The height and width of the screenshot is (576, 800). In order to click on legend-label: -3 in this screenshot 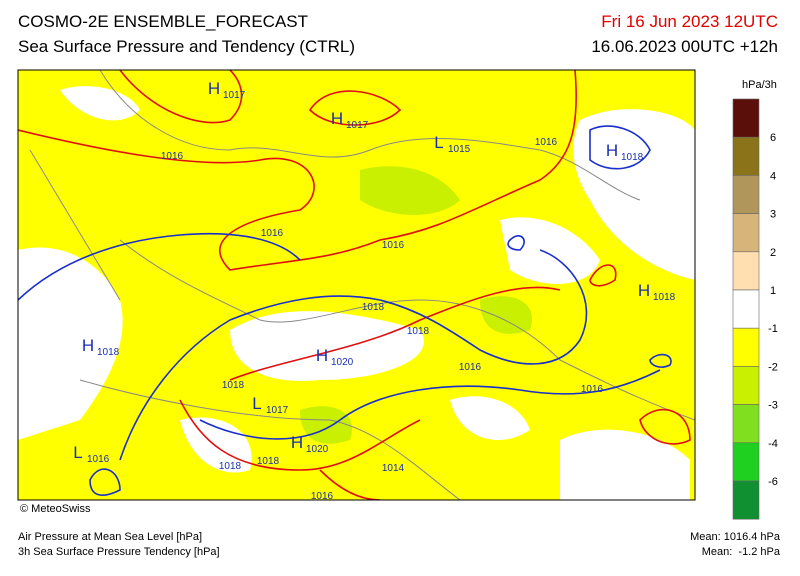, I will do `click(773, 406)`.